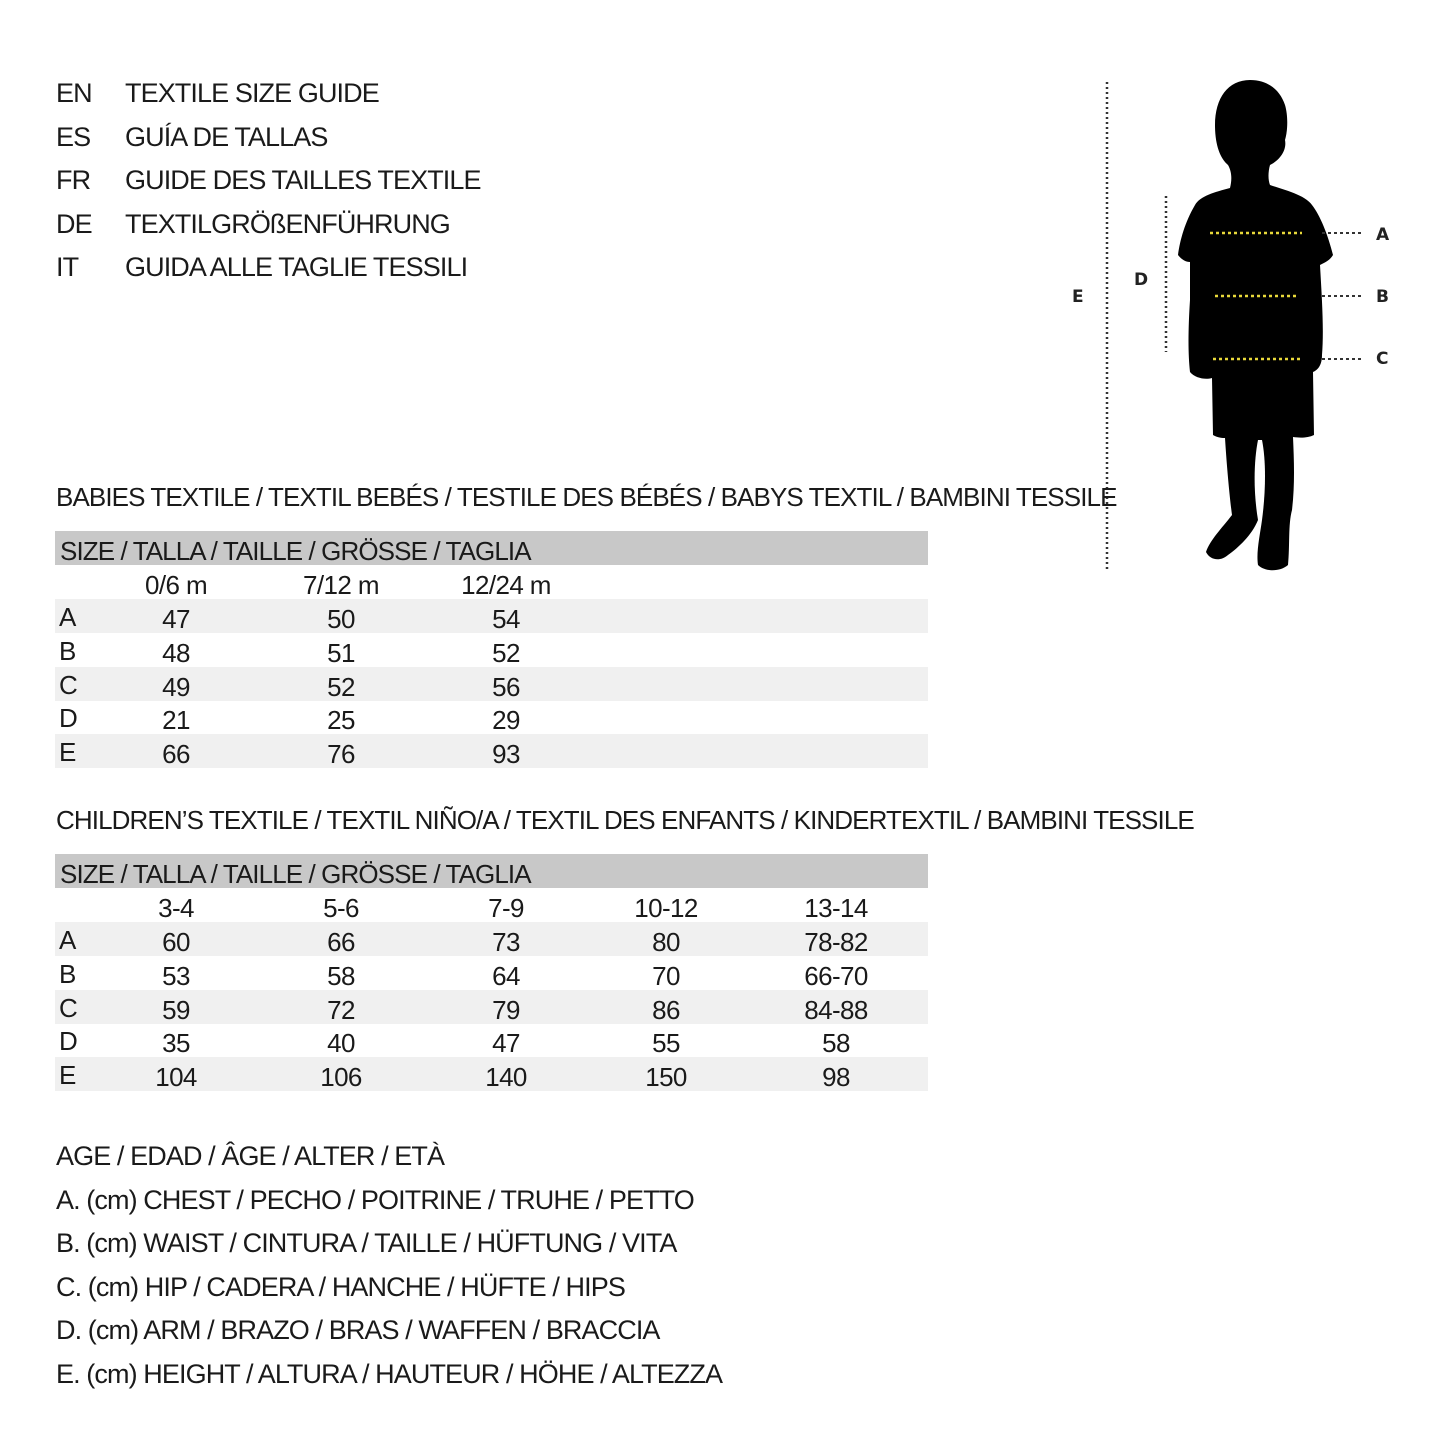 This screenshot has height=1445, width=1445. I want to click on table-cell: 73, so click(506, 942).